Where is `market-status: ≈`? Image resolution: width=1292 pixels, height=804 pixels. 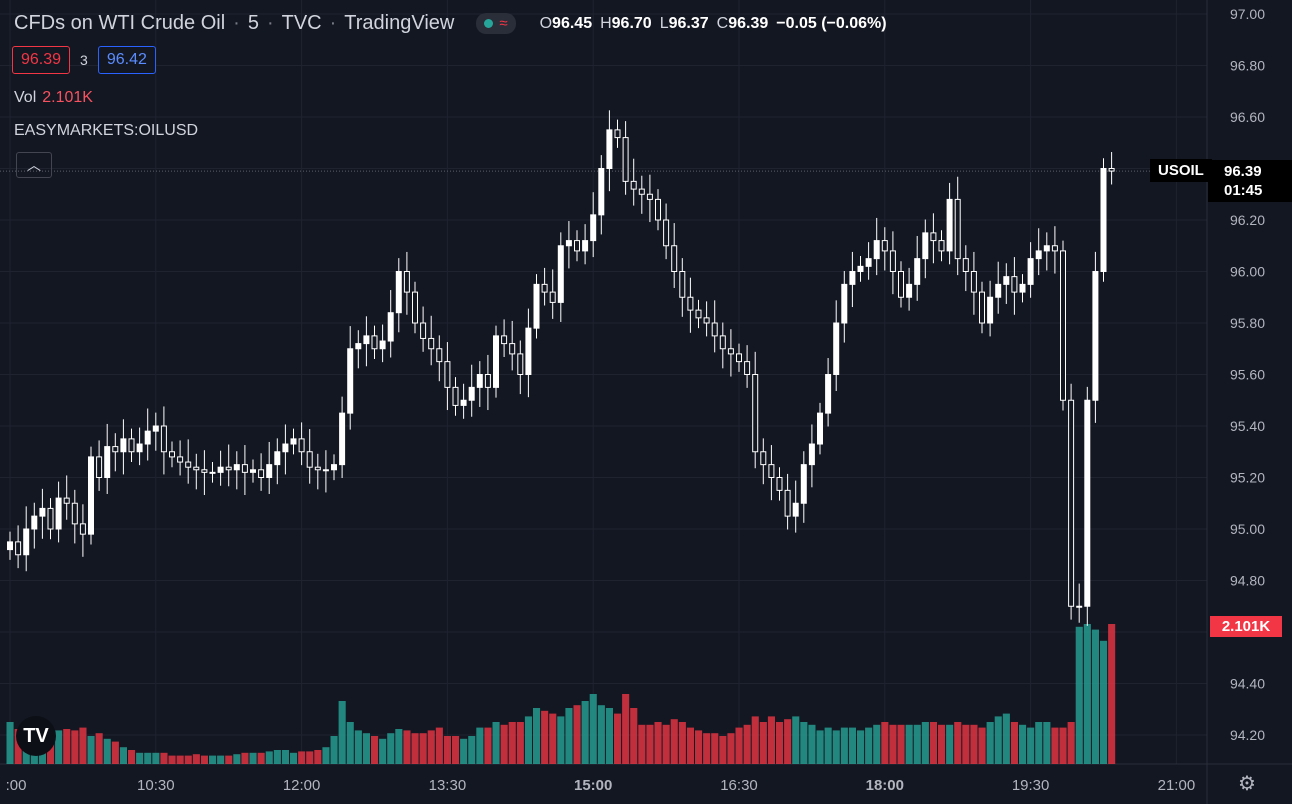 market-status: ≈ is located at coordinates (496, 23).